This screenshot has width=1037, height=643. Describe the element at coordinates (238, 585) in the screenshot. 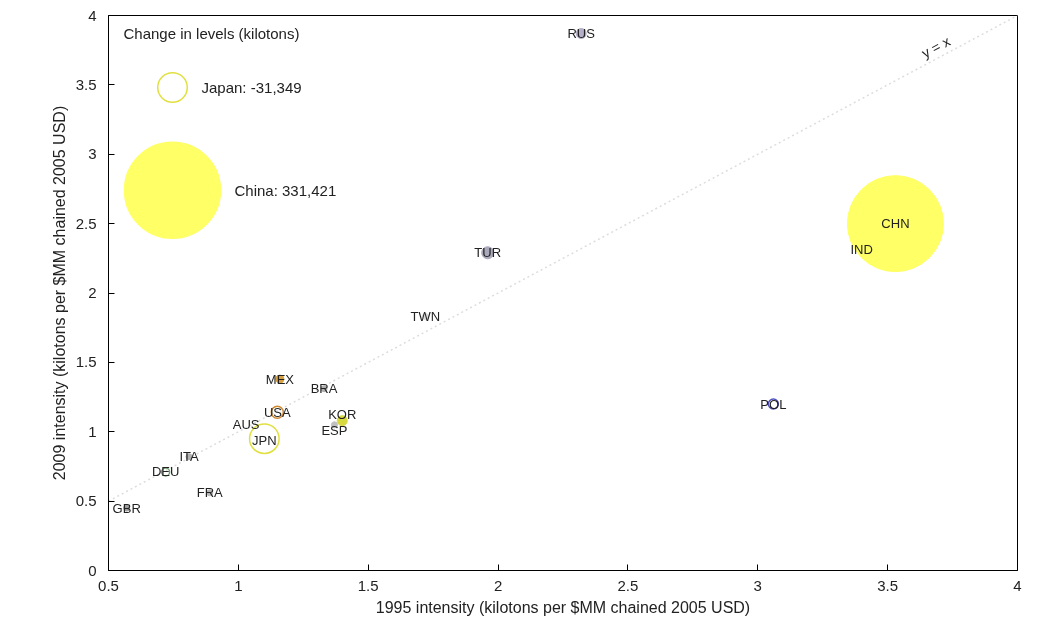

I see `x-tick-label: 1` at that location.